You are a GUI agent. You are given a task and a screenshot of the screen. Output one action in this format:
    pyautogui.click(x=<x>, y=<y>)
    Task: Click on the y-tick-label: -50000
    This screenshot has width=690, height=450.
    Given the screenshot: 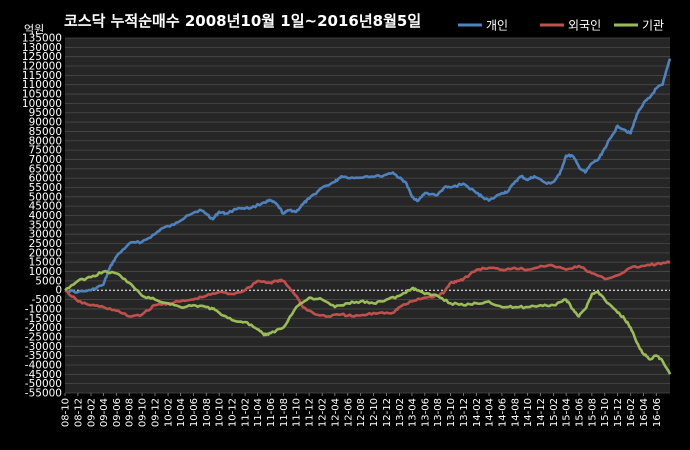 What is the action you would take?
    pyautogui.click(x=43, y=384)
    